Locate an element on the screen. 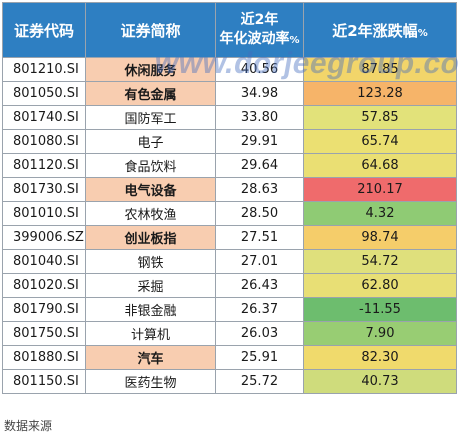 Image resolution: width=460 pixels, height=434 pixels. cell-change: 87.85 is located at coordinates (380, 69).